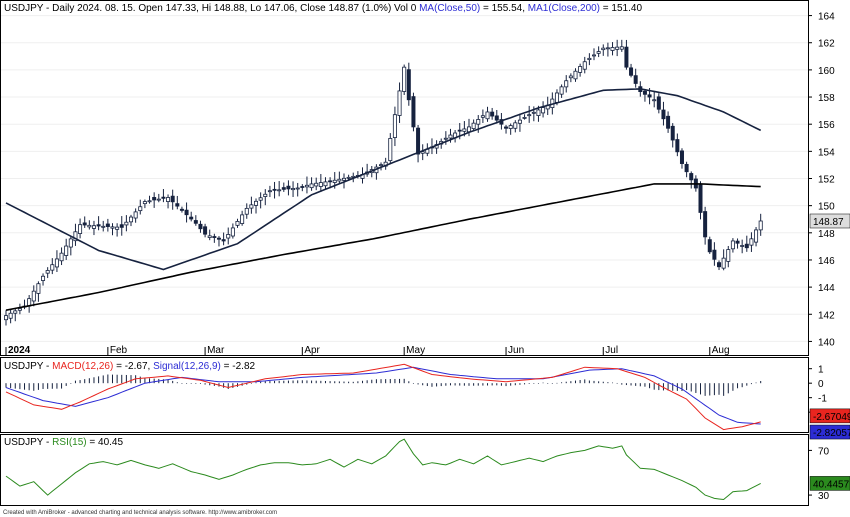 The height and width of the screenshot is (517, 850). Describe the element at coordinates (831, 433) in the screenshot. I see `signal-tag: -2.82057` at that location.